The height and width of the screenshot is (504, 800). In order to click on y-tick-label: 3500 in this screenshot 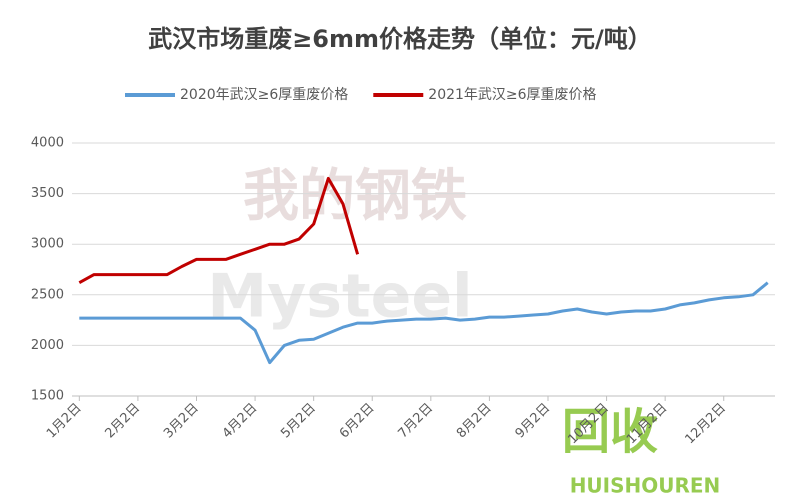, I will do `click(47, 193)`.